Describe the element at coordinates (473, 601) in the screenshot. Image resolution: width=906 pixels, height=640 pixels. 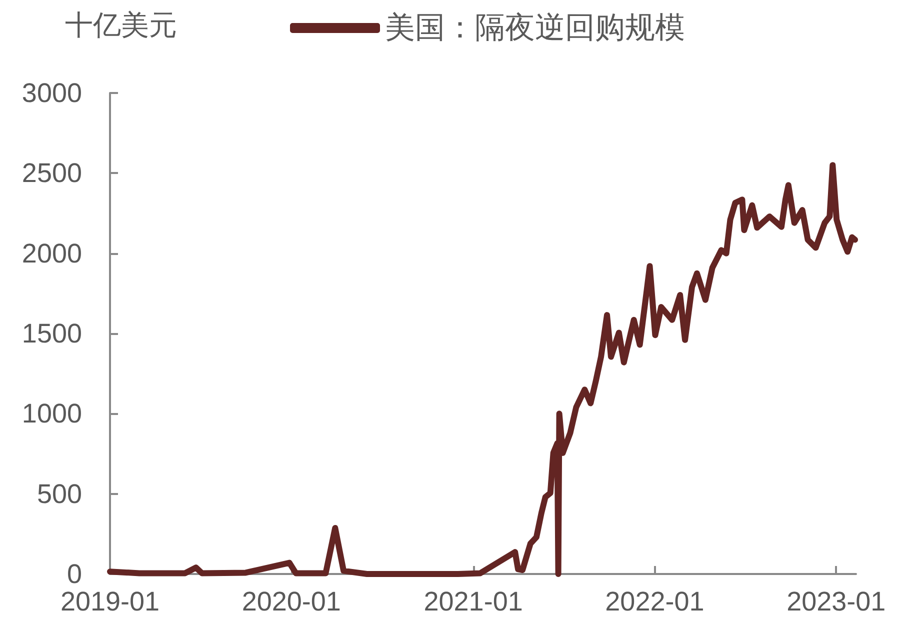
I see `x-tick-label: 2021-01` at that location.